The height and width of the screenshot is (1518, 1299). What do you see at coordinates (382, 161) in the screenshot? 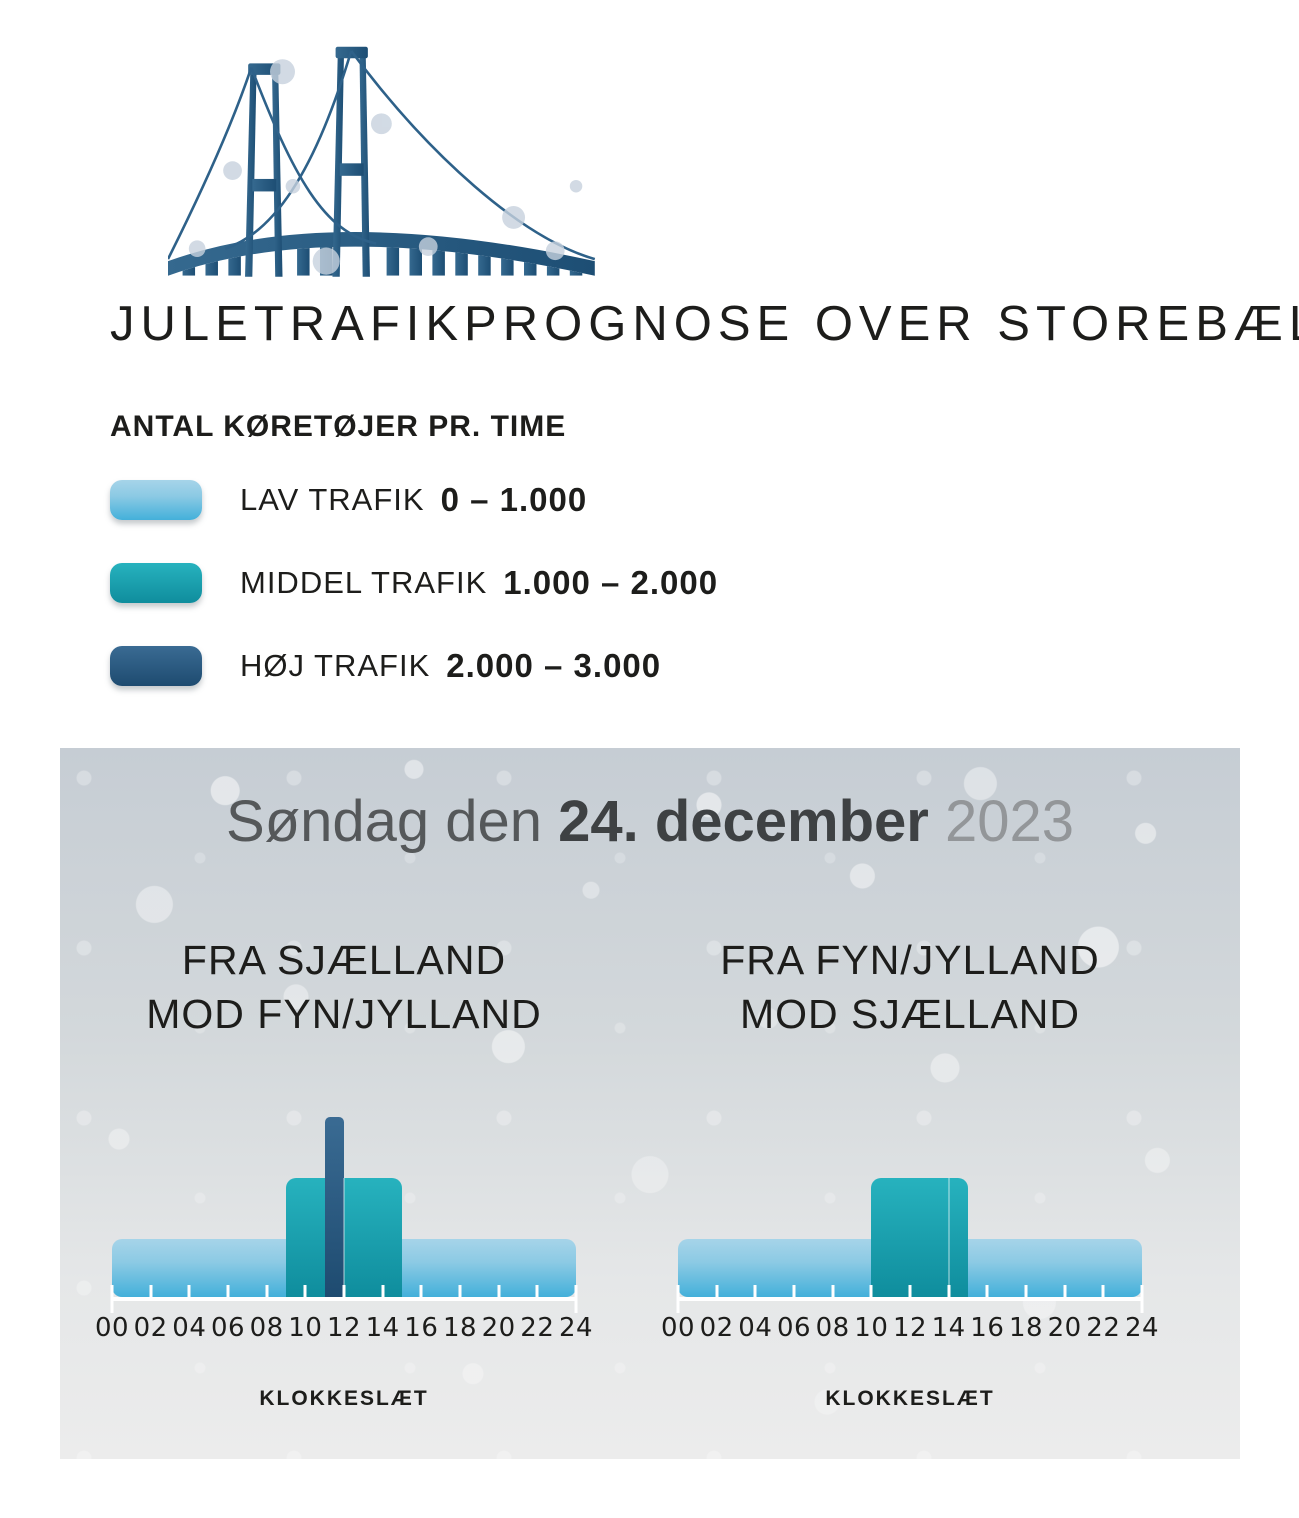
I see `storebaelt-bridge-icon` at bounding box center [382, 161].